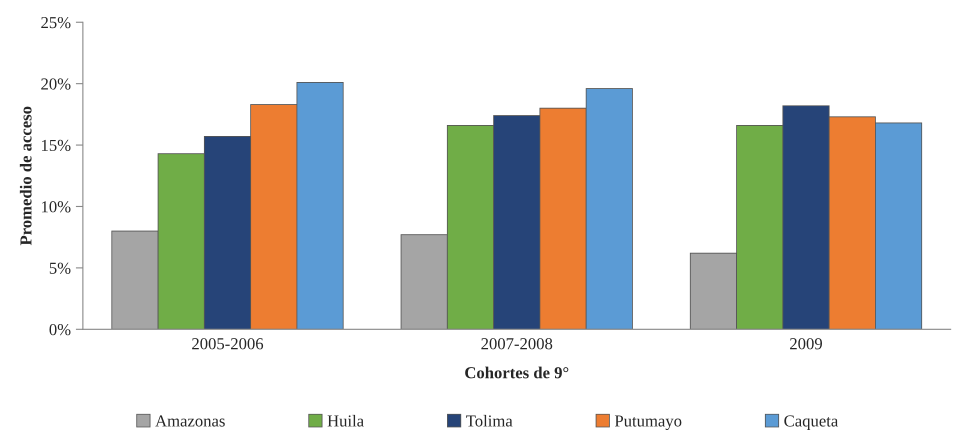 This screenshot has width=975, height=445. Describe the element at coordinates (516, 344) in the screenshot. I see `x-tick-label: 2007-2008` at that location.